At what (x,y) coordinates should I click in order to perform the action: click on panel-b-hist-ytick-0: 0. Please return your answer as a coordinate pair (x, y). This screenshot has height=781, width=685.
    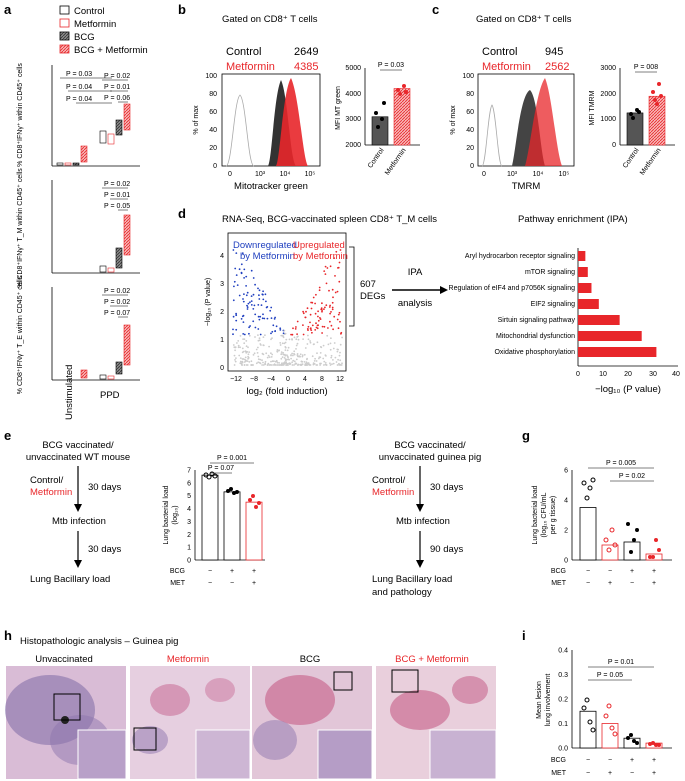
    Looking at the image, I should click on (215, 166).